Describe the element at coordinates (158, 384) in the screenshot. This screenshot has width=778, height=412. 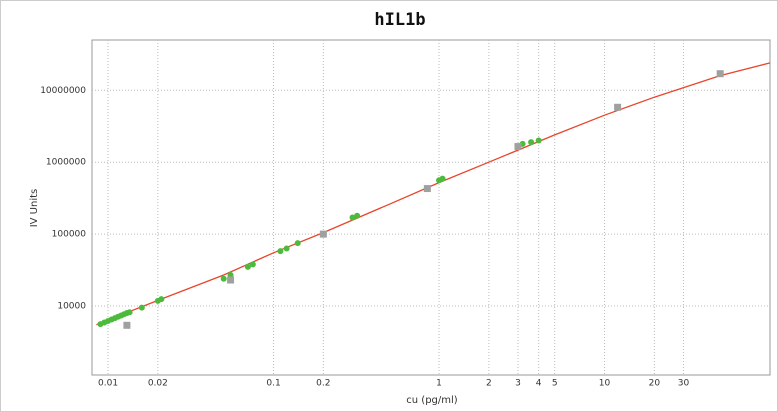
I see `x-tick-label: 0.02` at that location.